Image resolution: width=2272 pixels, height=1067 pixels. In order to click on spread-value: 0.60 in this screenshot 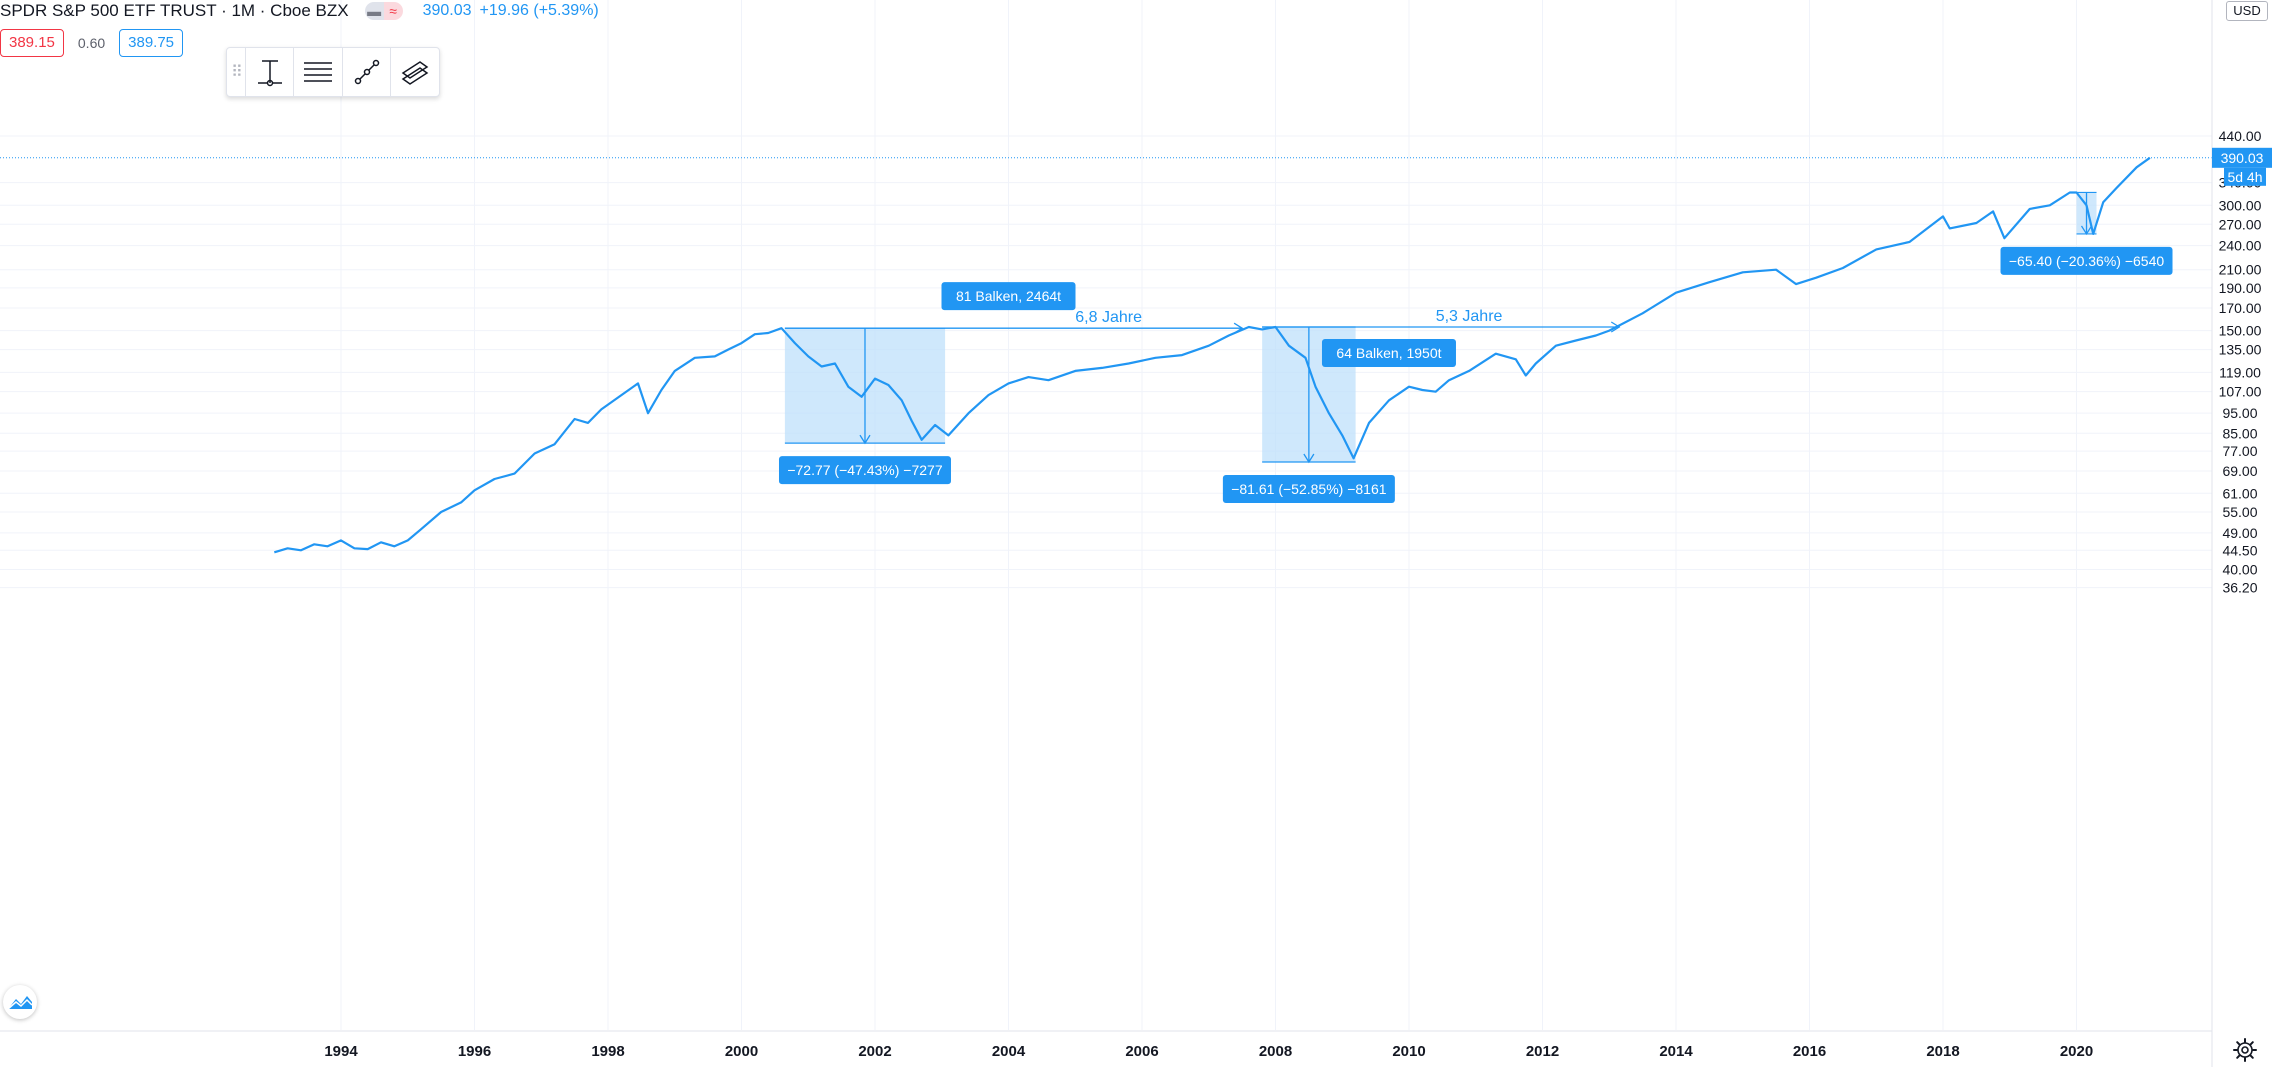, I will do `click(91, 43)`.